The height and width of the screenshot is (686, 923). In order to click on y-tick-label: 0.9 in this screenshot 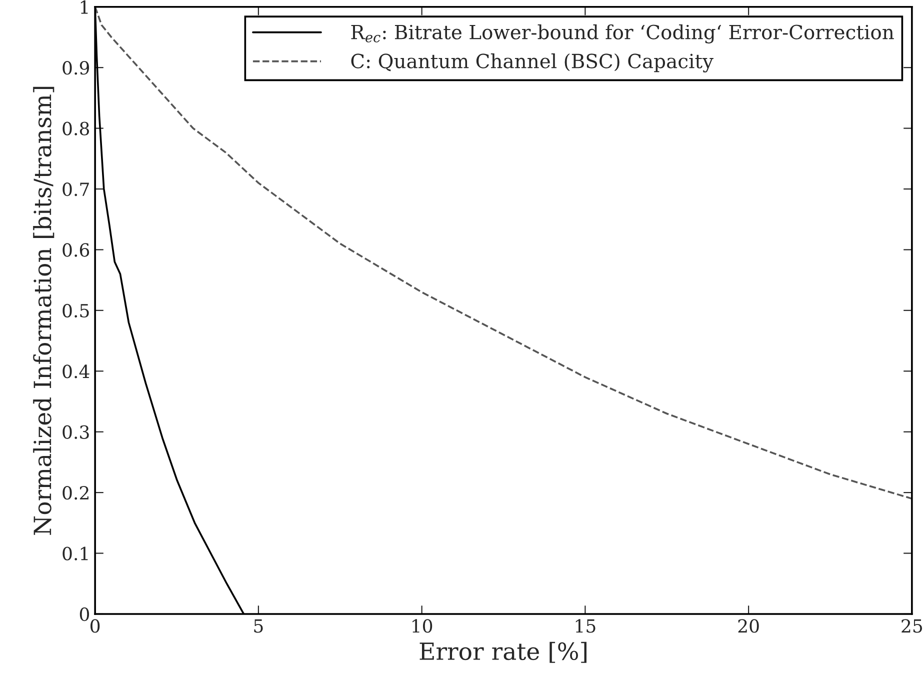, I will do `click(75, 68)`.